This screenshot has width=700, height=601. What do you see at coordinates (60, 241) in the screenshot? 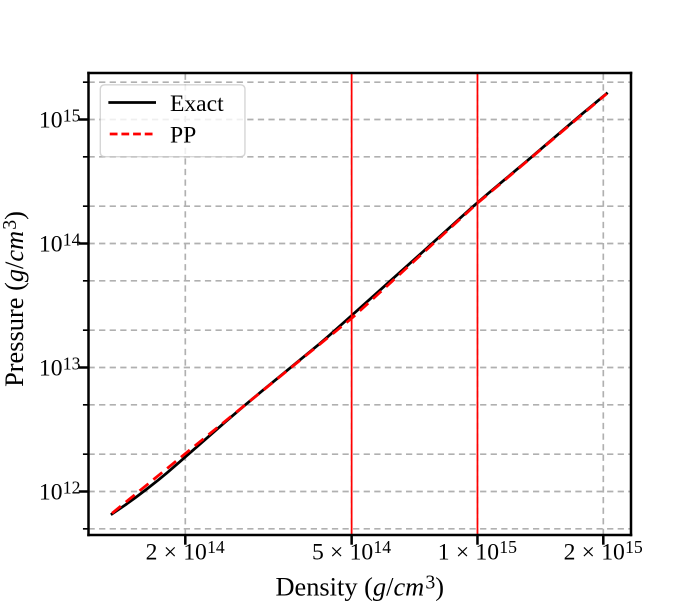
I see `svg-text:1 0 1: 1 0 1 4` at bounding box center [60, 241].